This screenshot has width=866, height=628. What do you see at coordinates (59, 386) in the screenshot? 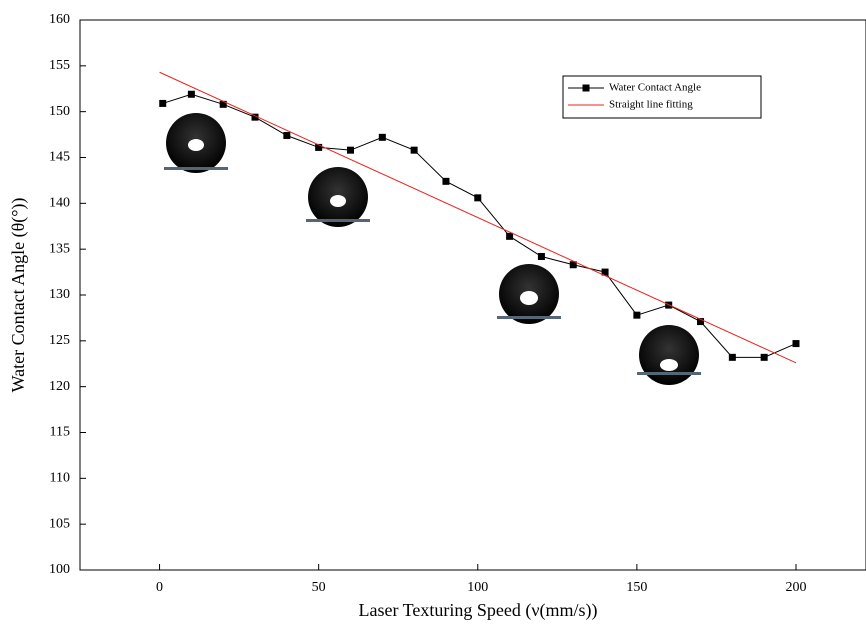
I see `y-tick-label: 120` at bounding box center [59, 386].